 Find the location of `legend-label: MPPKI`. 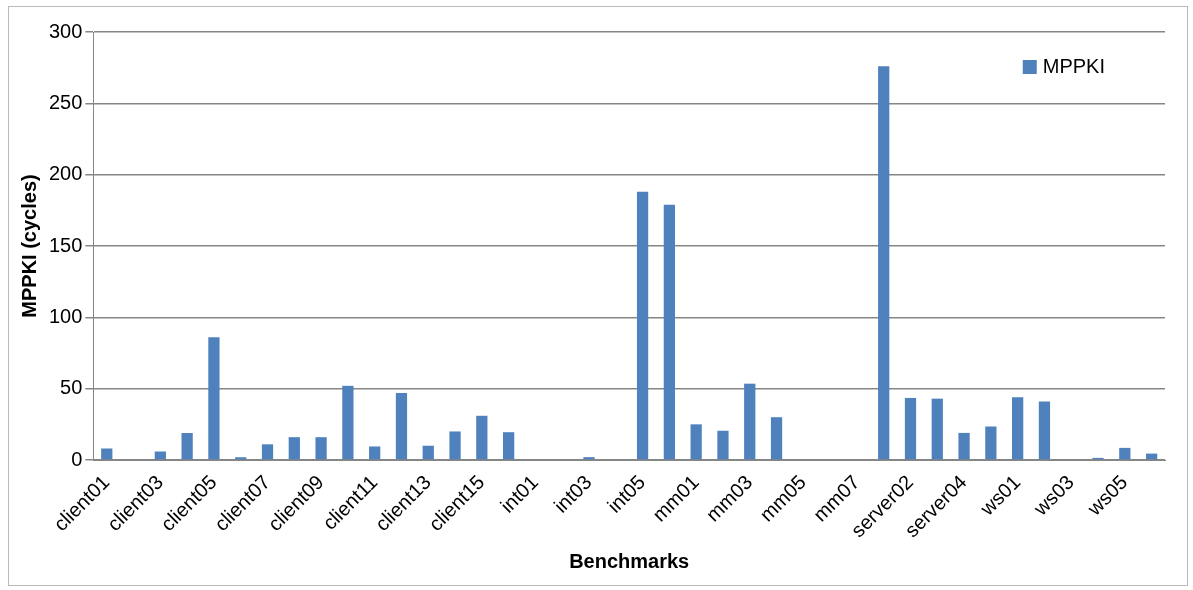

legend-label: MPPKI is located at coordinates (1074, 65).